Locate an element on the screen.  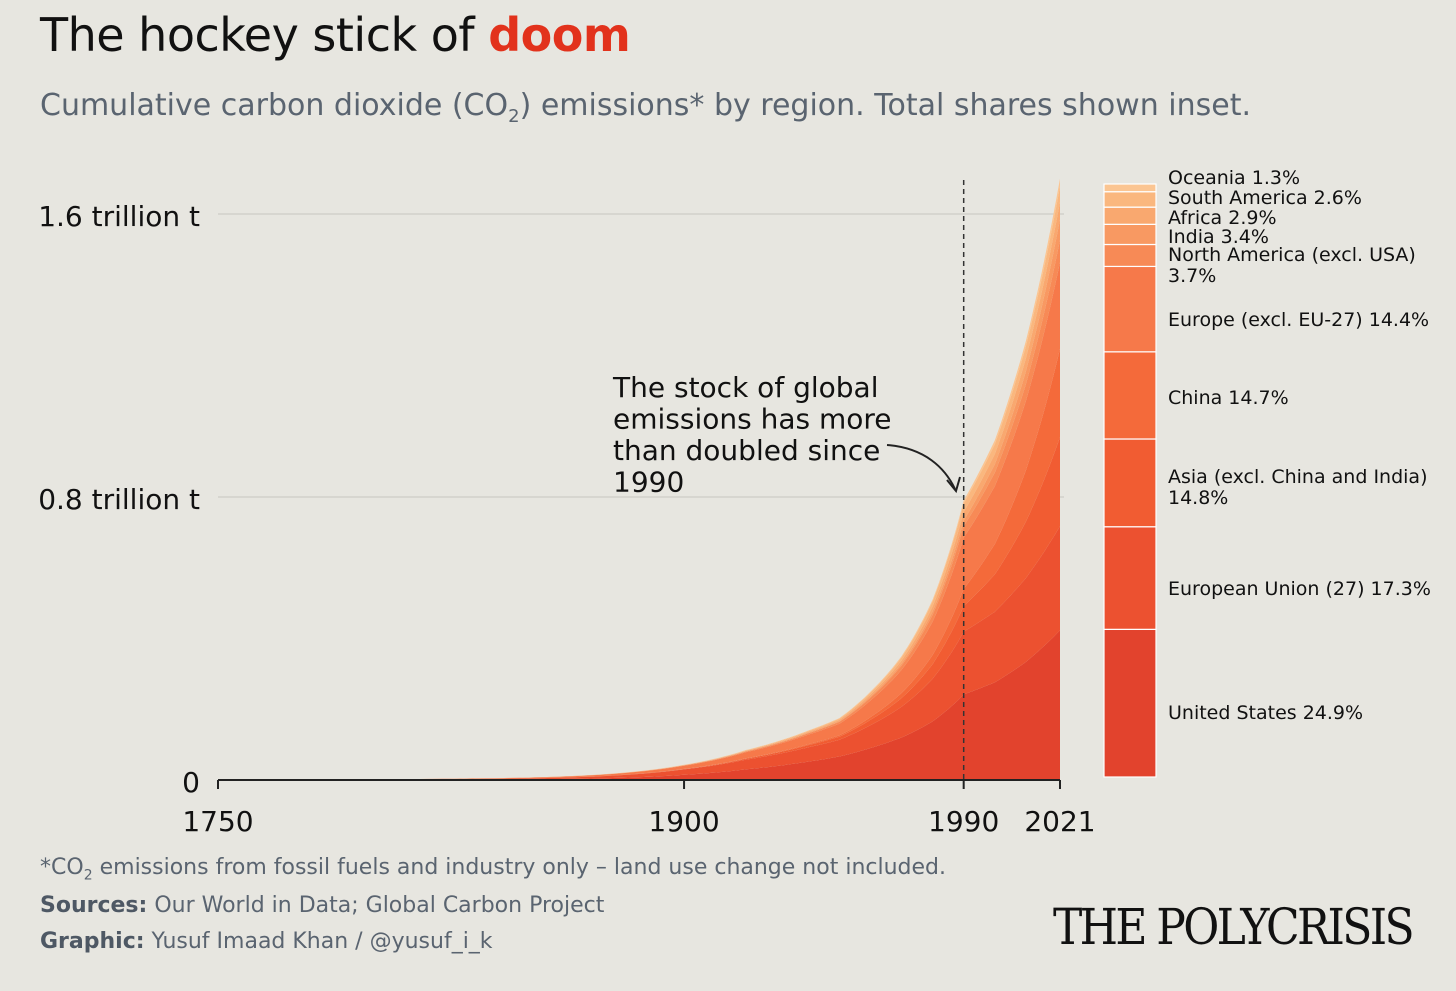
legend-label: Asia (excl. China and India) is located at coordinates (1297, 477).